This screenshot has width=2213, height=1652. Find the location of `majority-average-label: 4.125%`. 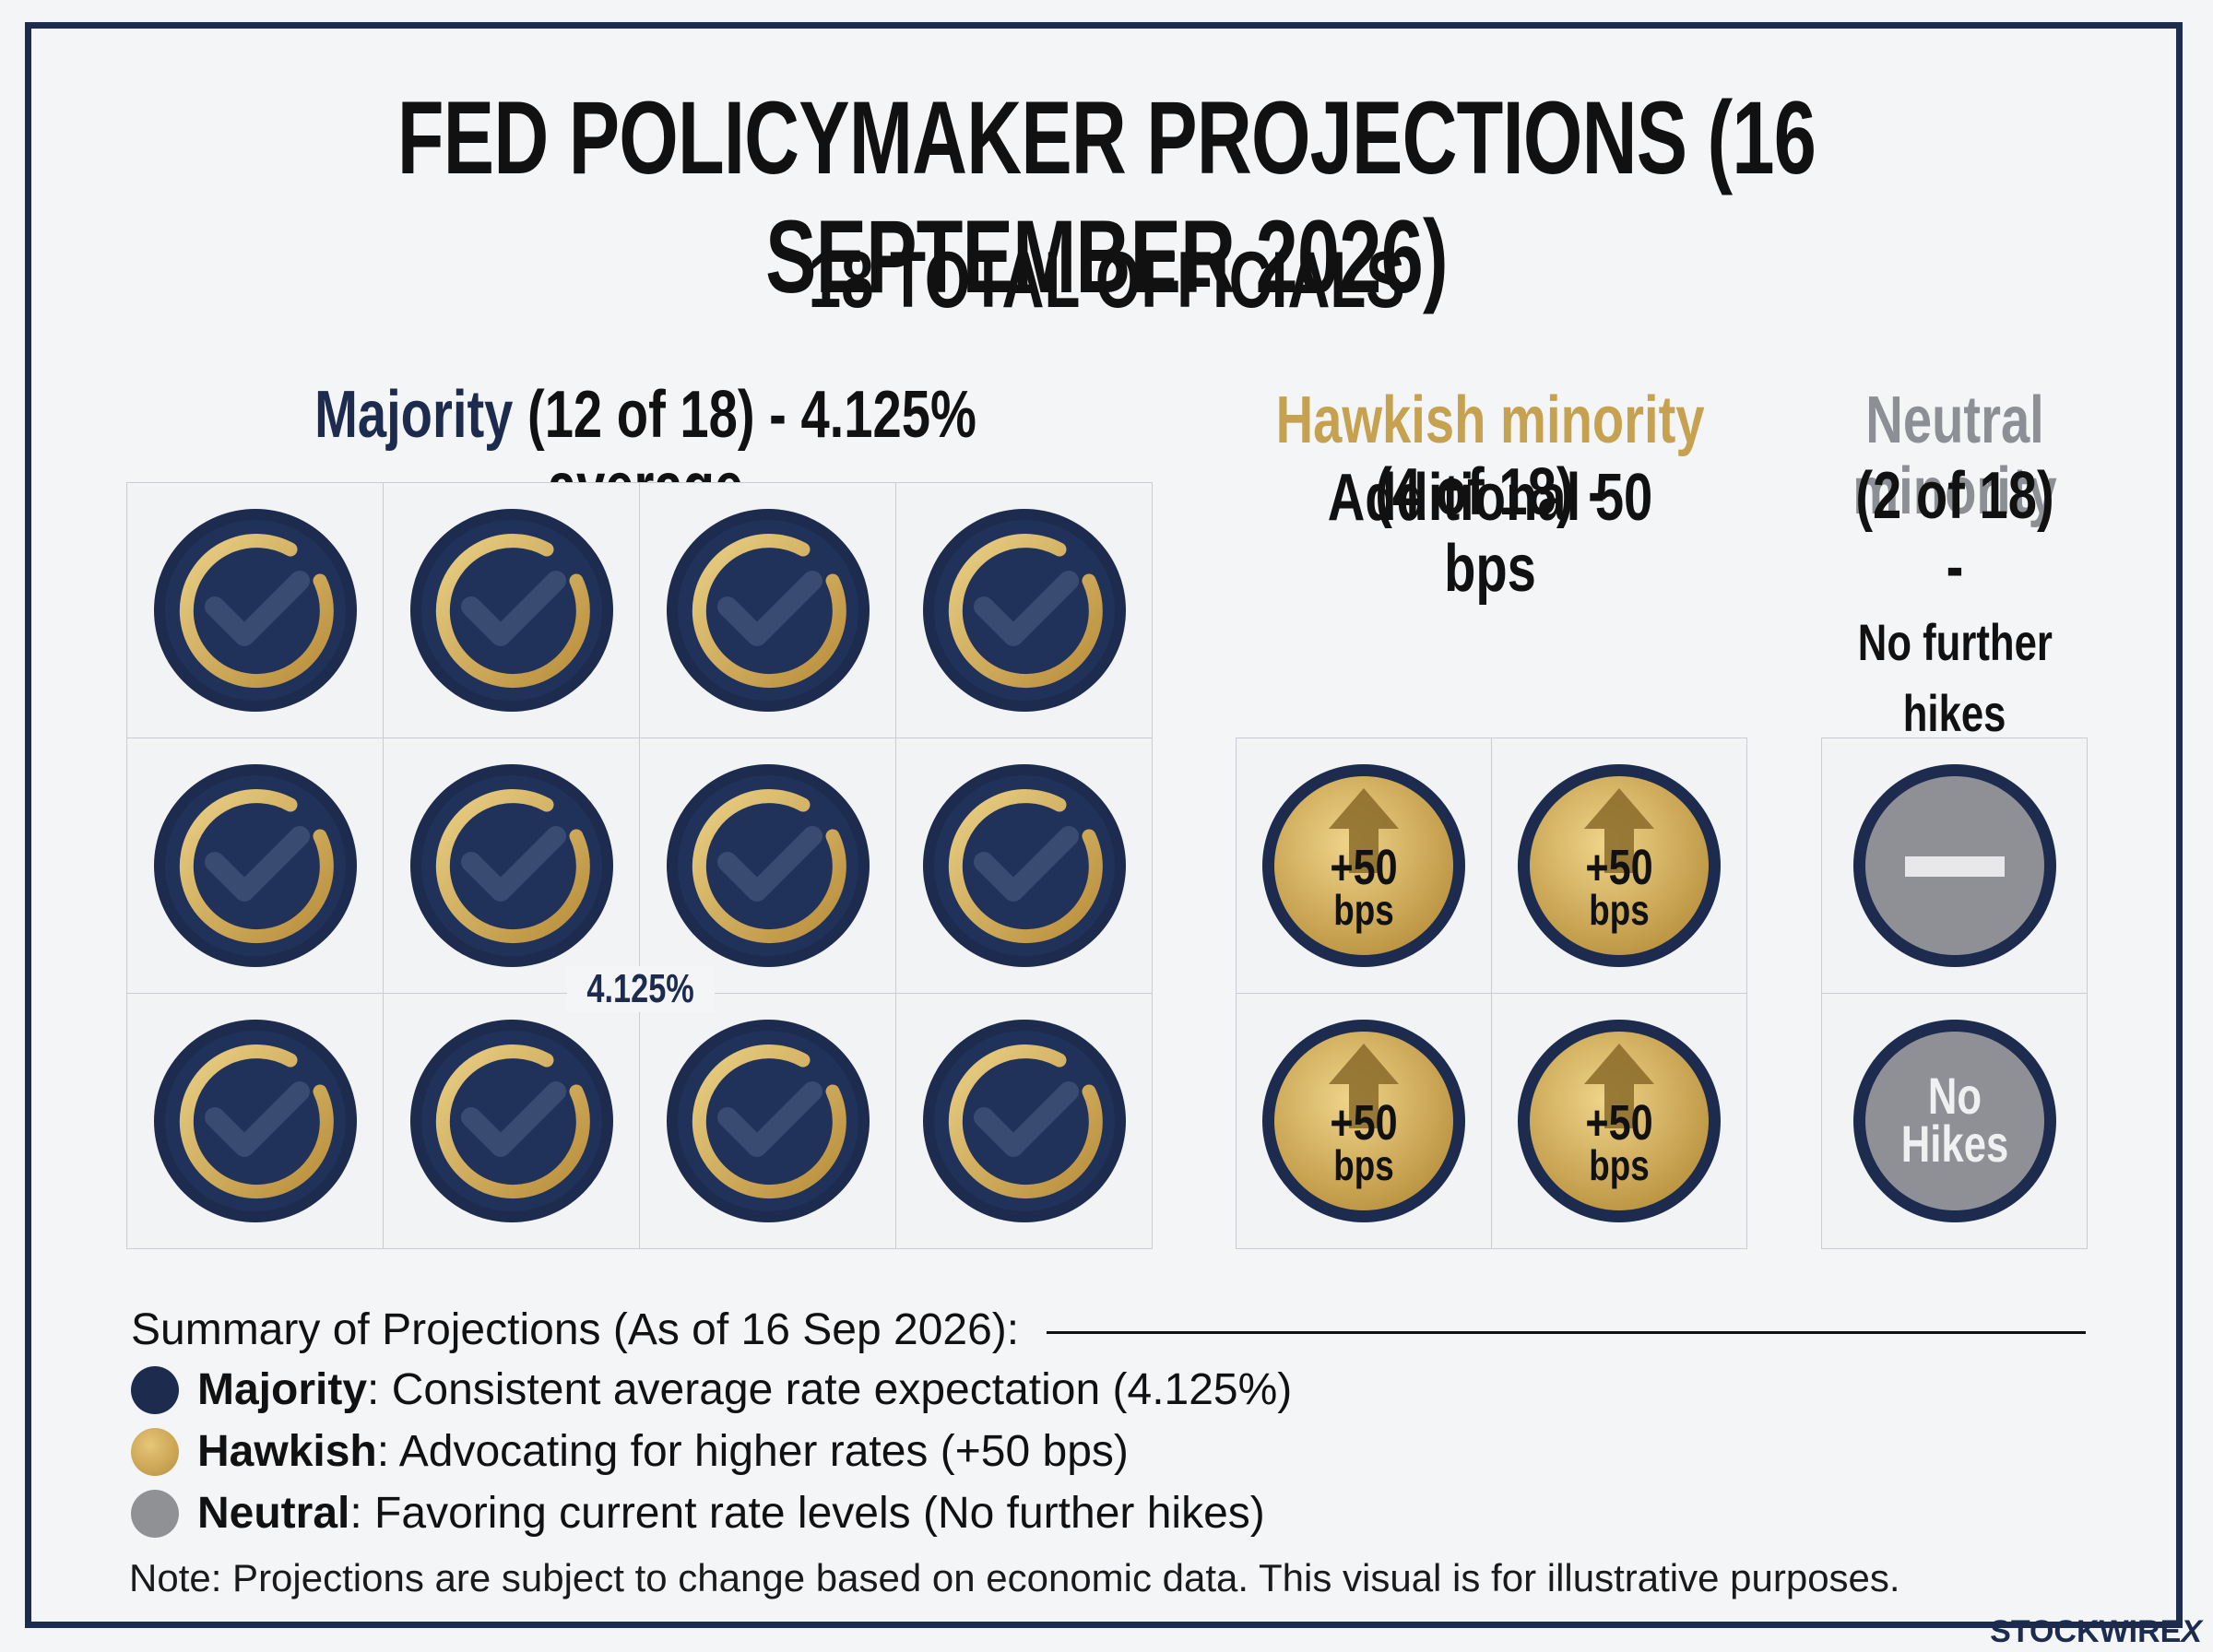

majority-average-label: 4.125% is located at coordinates (641, 989).